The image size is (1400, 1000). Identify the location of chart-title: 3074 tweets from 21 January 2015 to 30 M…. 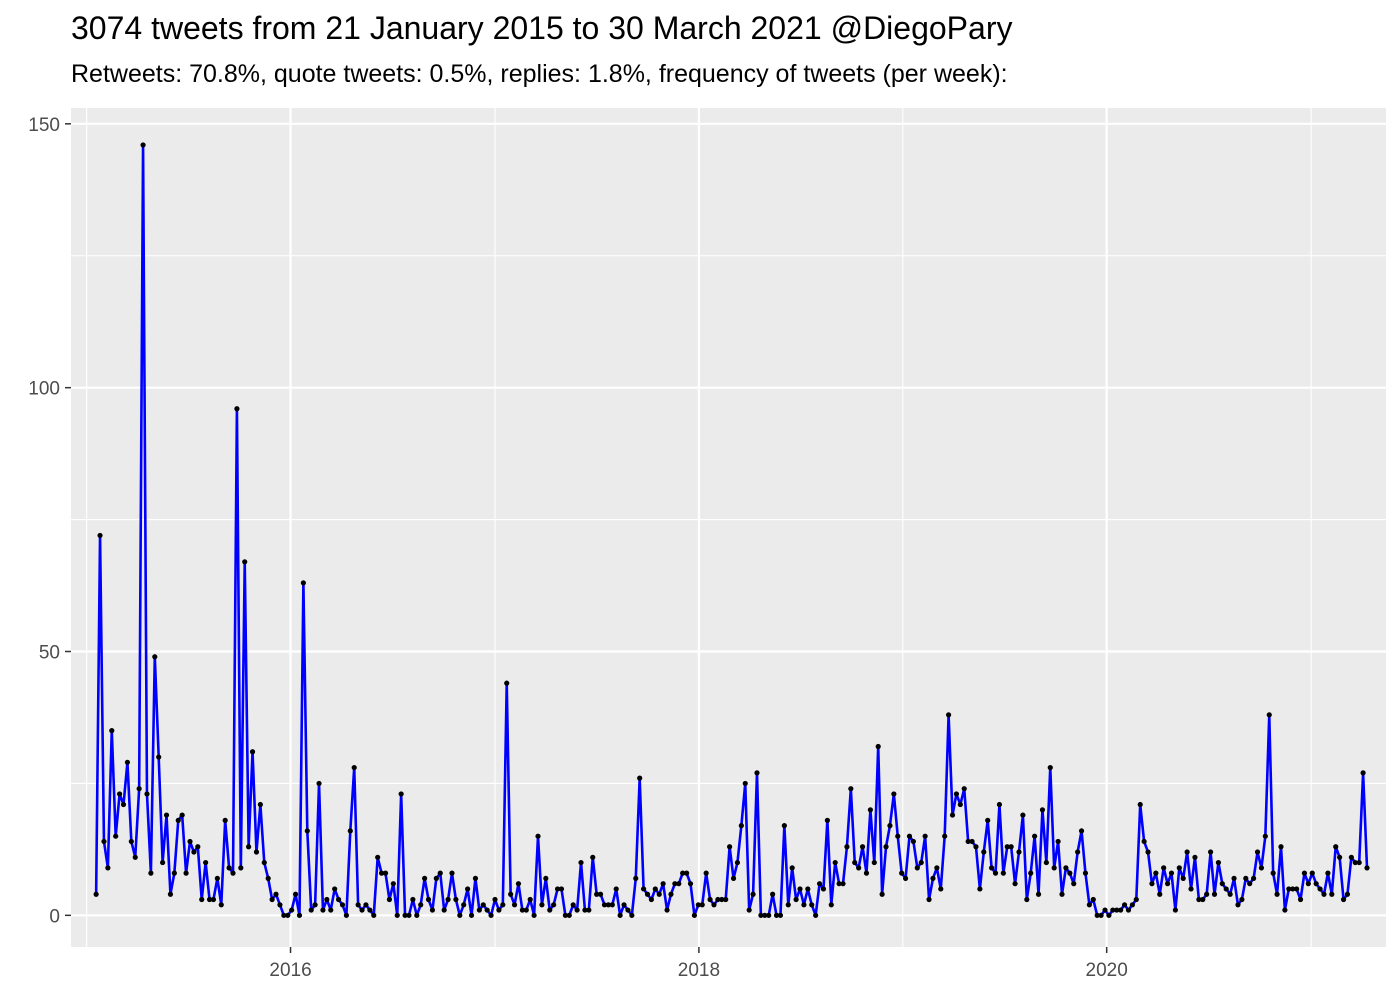
(542, 28).